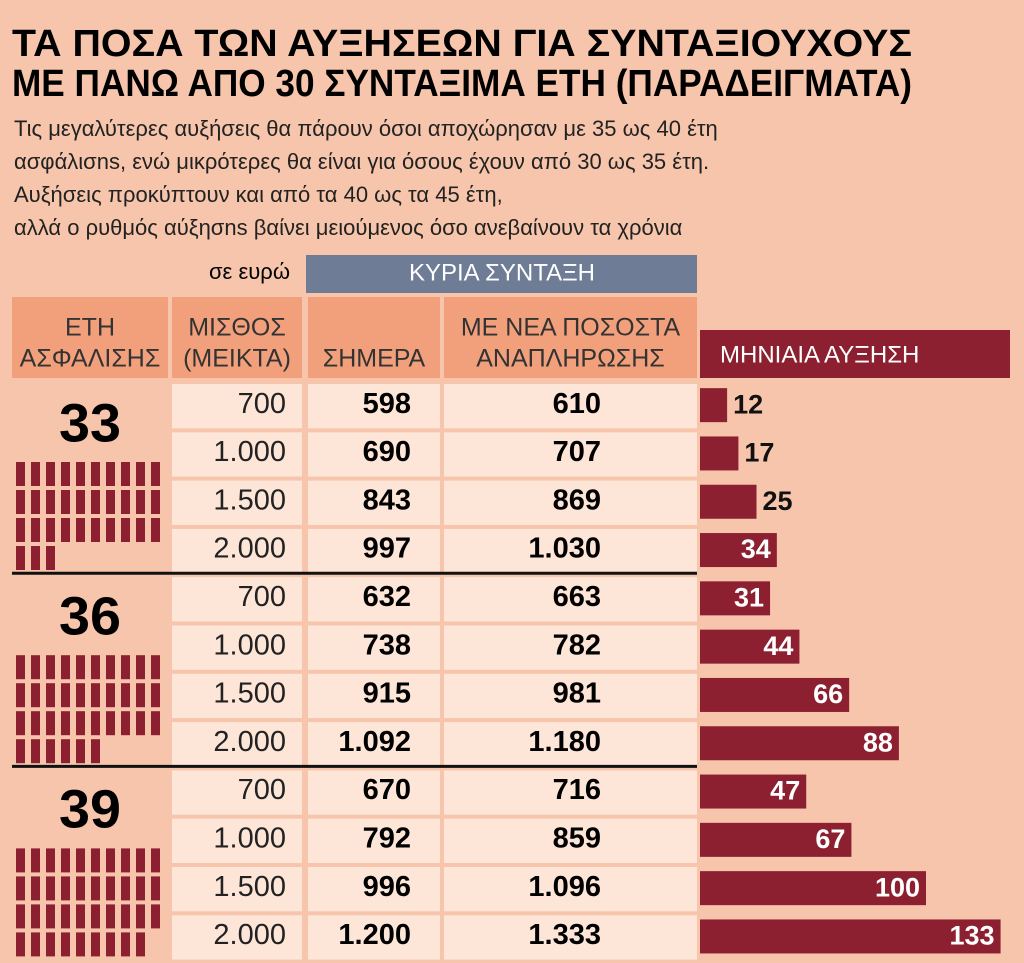 This screenshot has width=1024, height=963. I want to click on years-icon, so click(88, 902).